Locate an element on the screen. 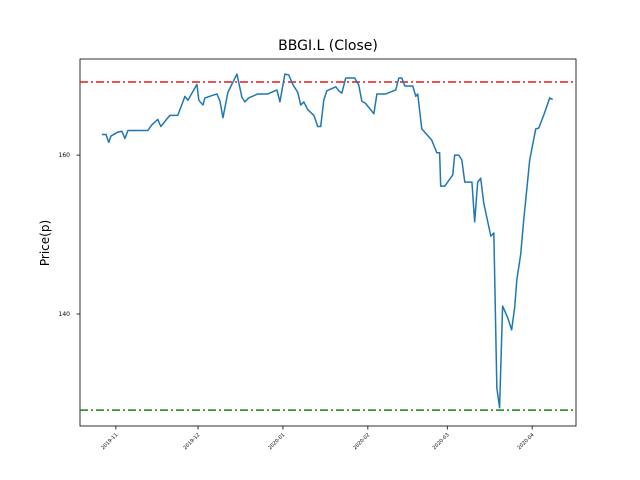 This screenshot has width=640, height=480. y-tick-label: 160 is located at coordinates (65, 155).